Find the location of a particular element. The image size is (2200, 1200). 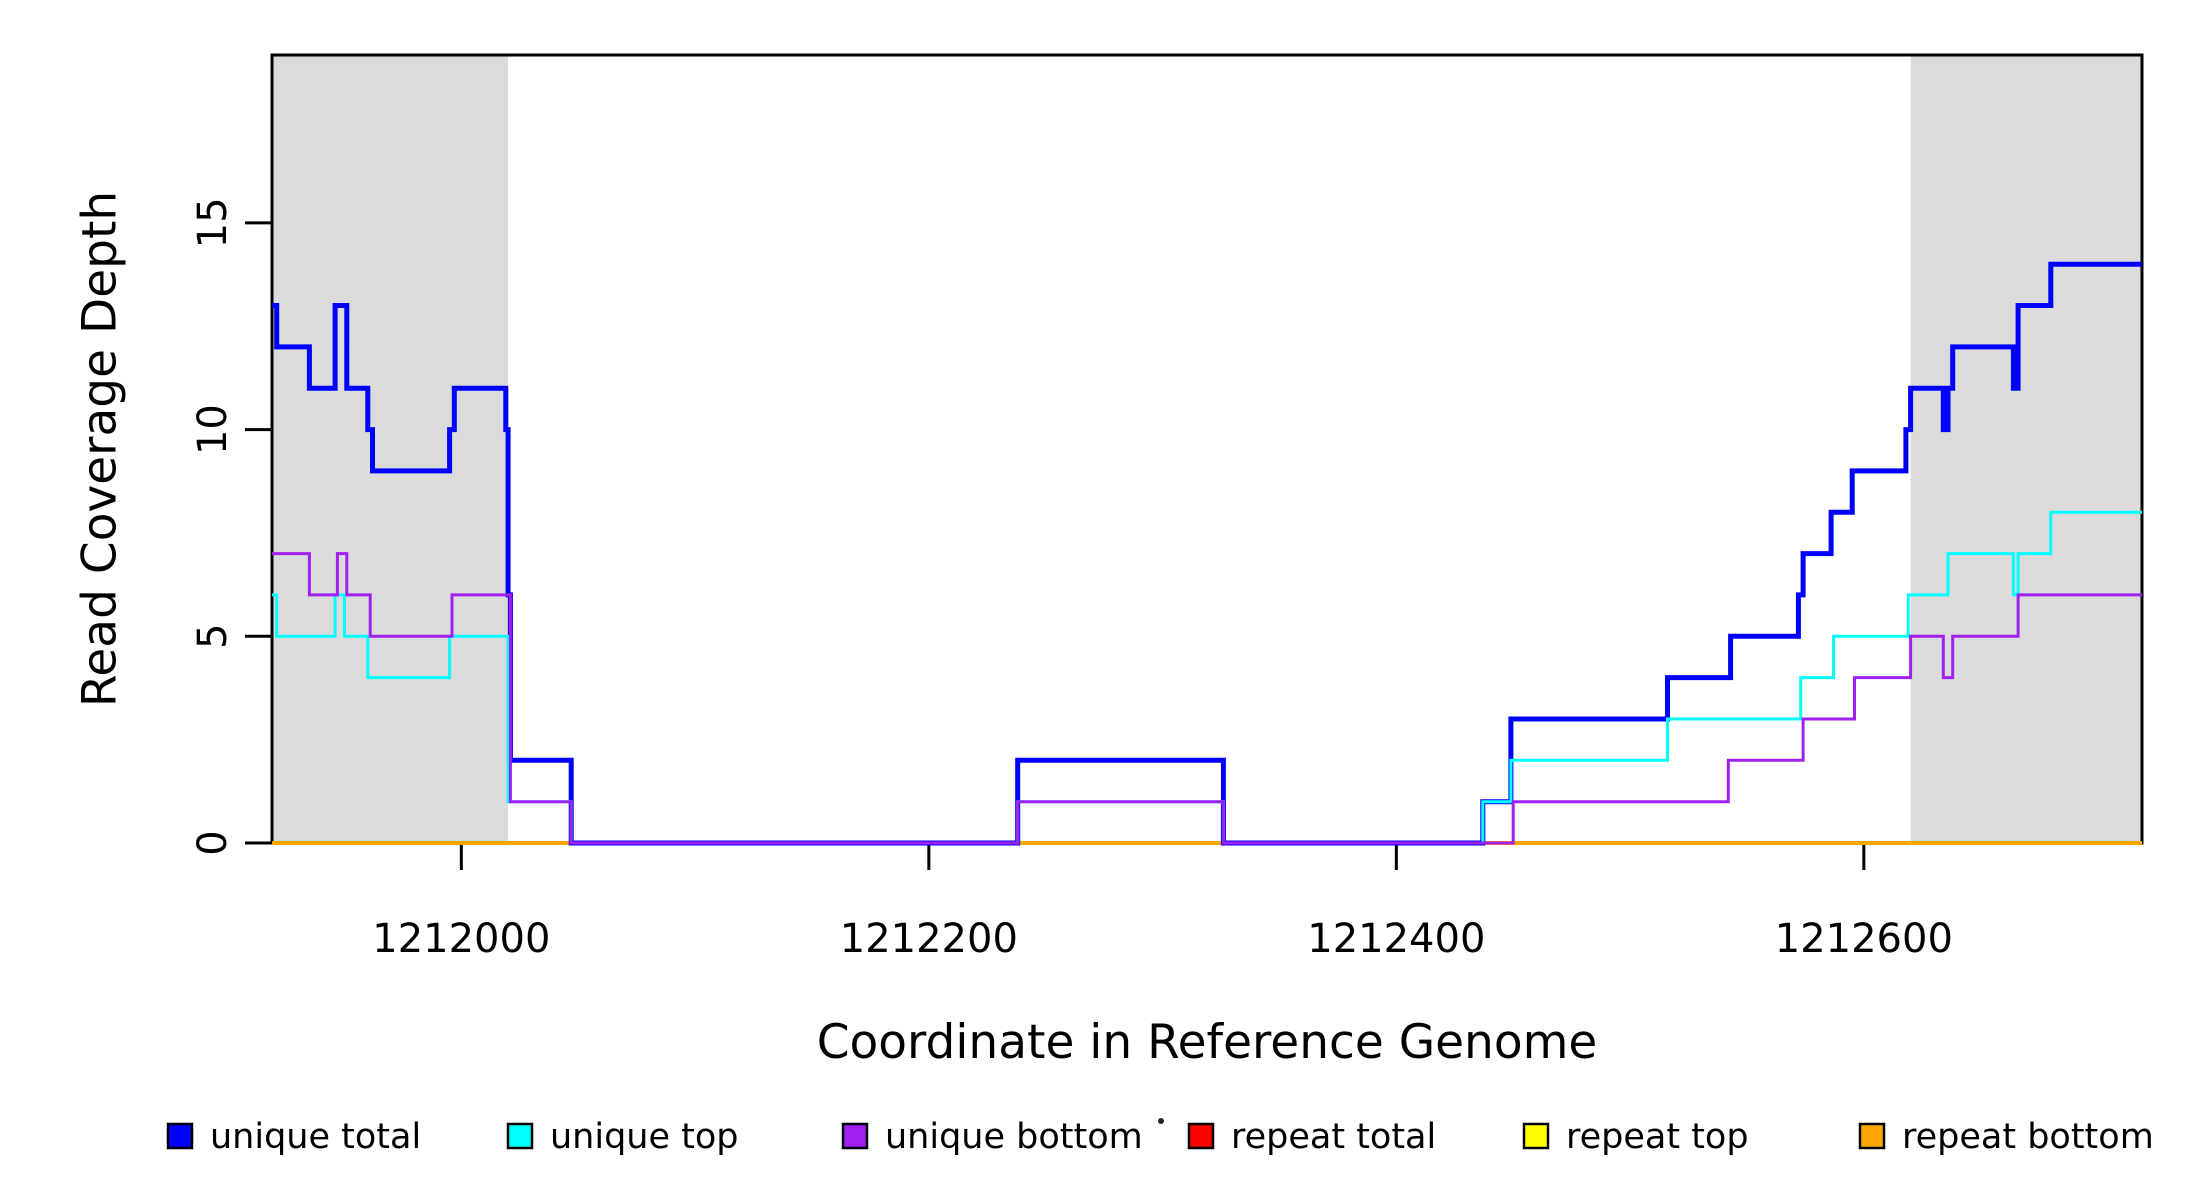

legend-item-unique-top: unique top is located at coordinates (622, 1137).